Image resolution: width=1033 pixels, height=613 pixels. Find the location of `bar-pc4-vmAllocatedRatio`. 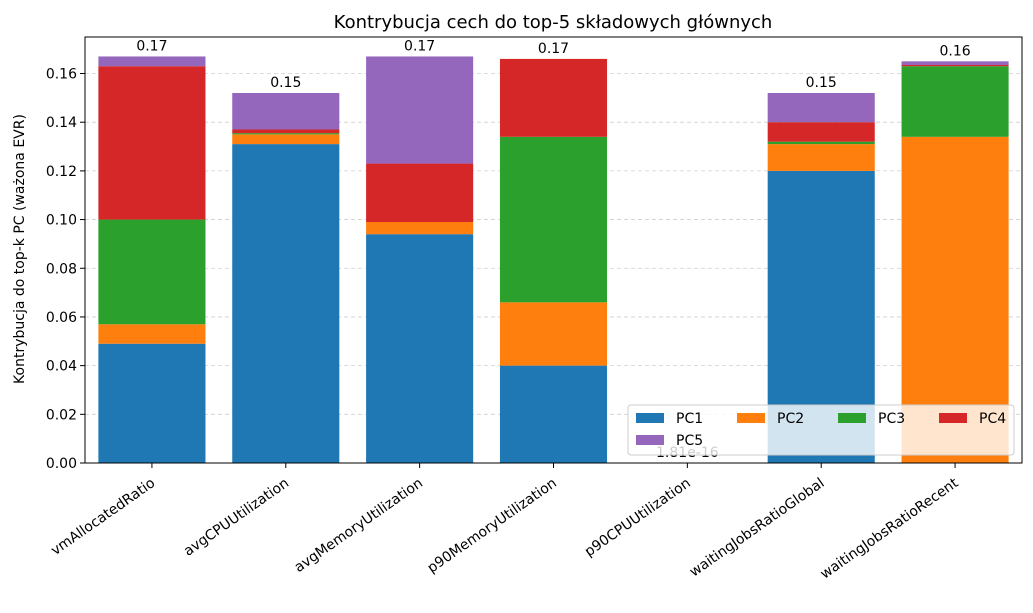

bar-pc4-vmAllocatedRatio is located at coordinates (152, 143).